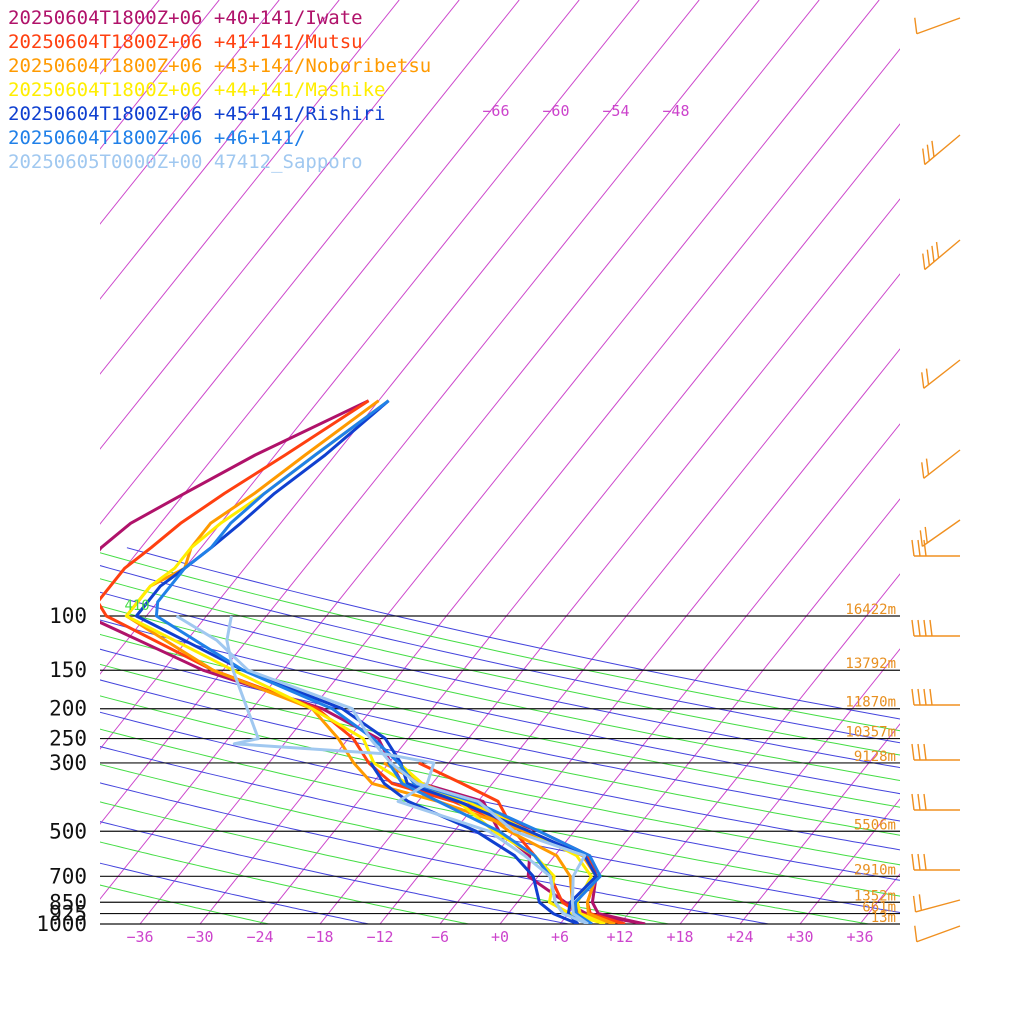  I want to click on pressure-label-700: 700, so click(68, 876).